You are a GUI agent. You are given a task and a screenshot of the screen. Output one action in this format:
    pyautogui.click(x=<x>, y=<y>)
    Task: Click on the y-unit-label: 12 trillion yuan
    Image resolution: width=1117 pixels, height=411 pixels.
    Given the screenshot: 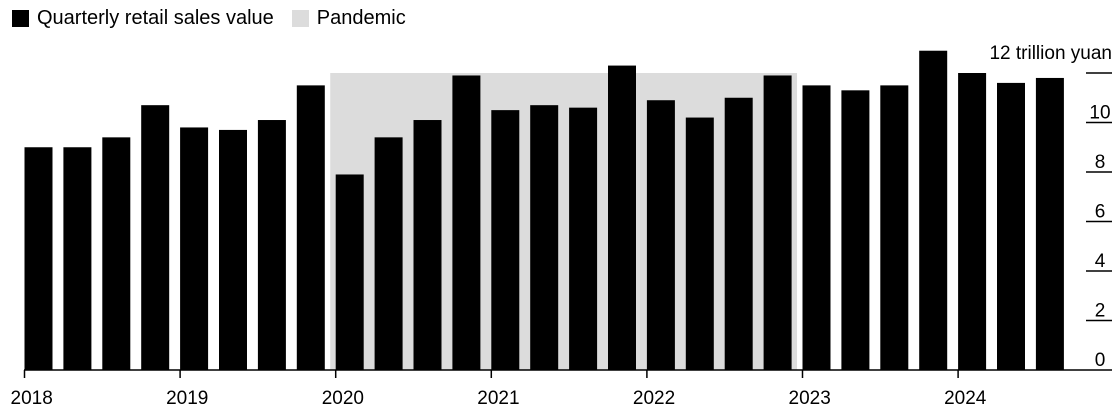 What is the action you would take?
    pyautogui.click(x=1050, y=53)
    